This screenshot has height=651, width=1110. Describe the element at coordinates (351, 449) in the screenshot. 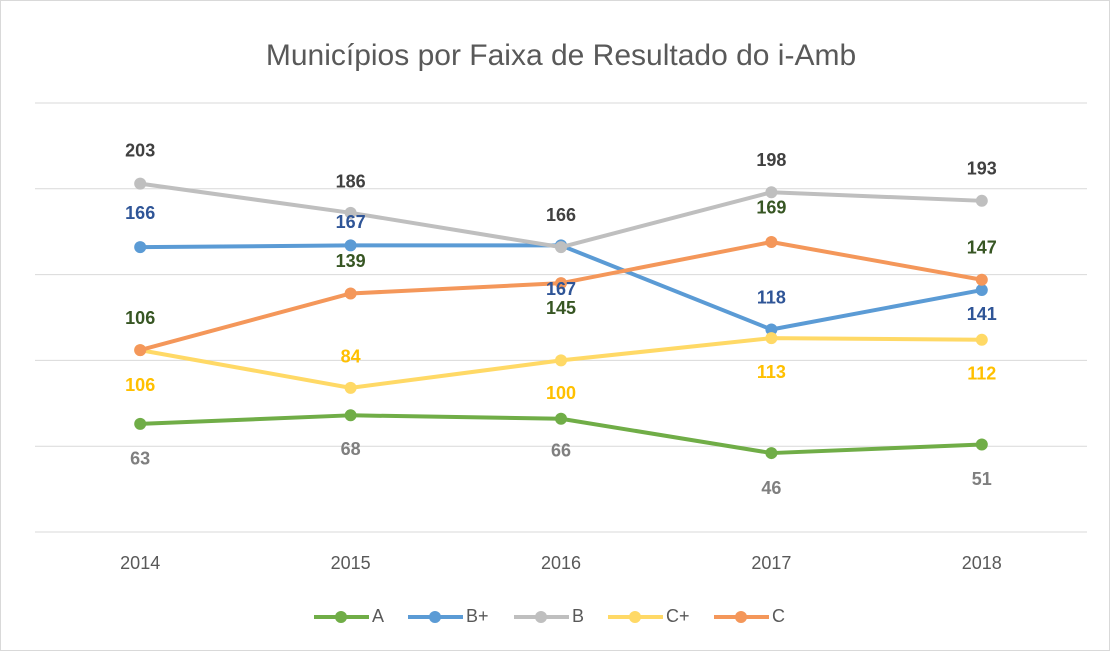

I see `data-label: 68` at that location.